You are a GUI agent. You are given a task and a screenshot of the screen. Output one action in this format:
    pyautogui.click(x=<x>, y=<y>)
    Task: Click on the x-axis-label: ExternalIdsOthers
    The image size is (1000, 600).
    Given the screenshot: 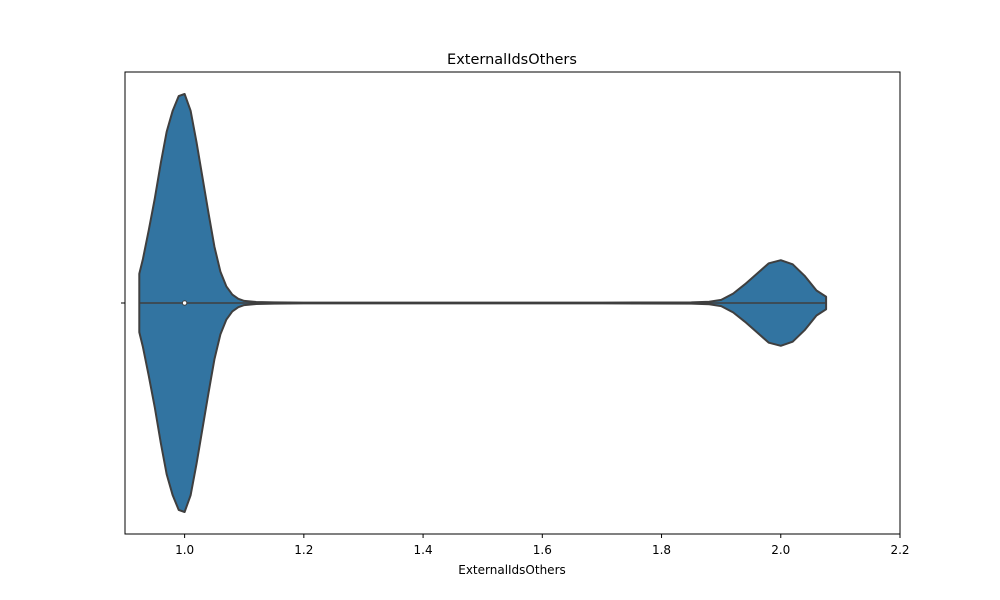 What is the action you would take?
    pyautogui.click(x=512, y=570)
    